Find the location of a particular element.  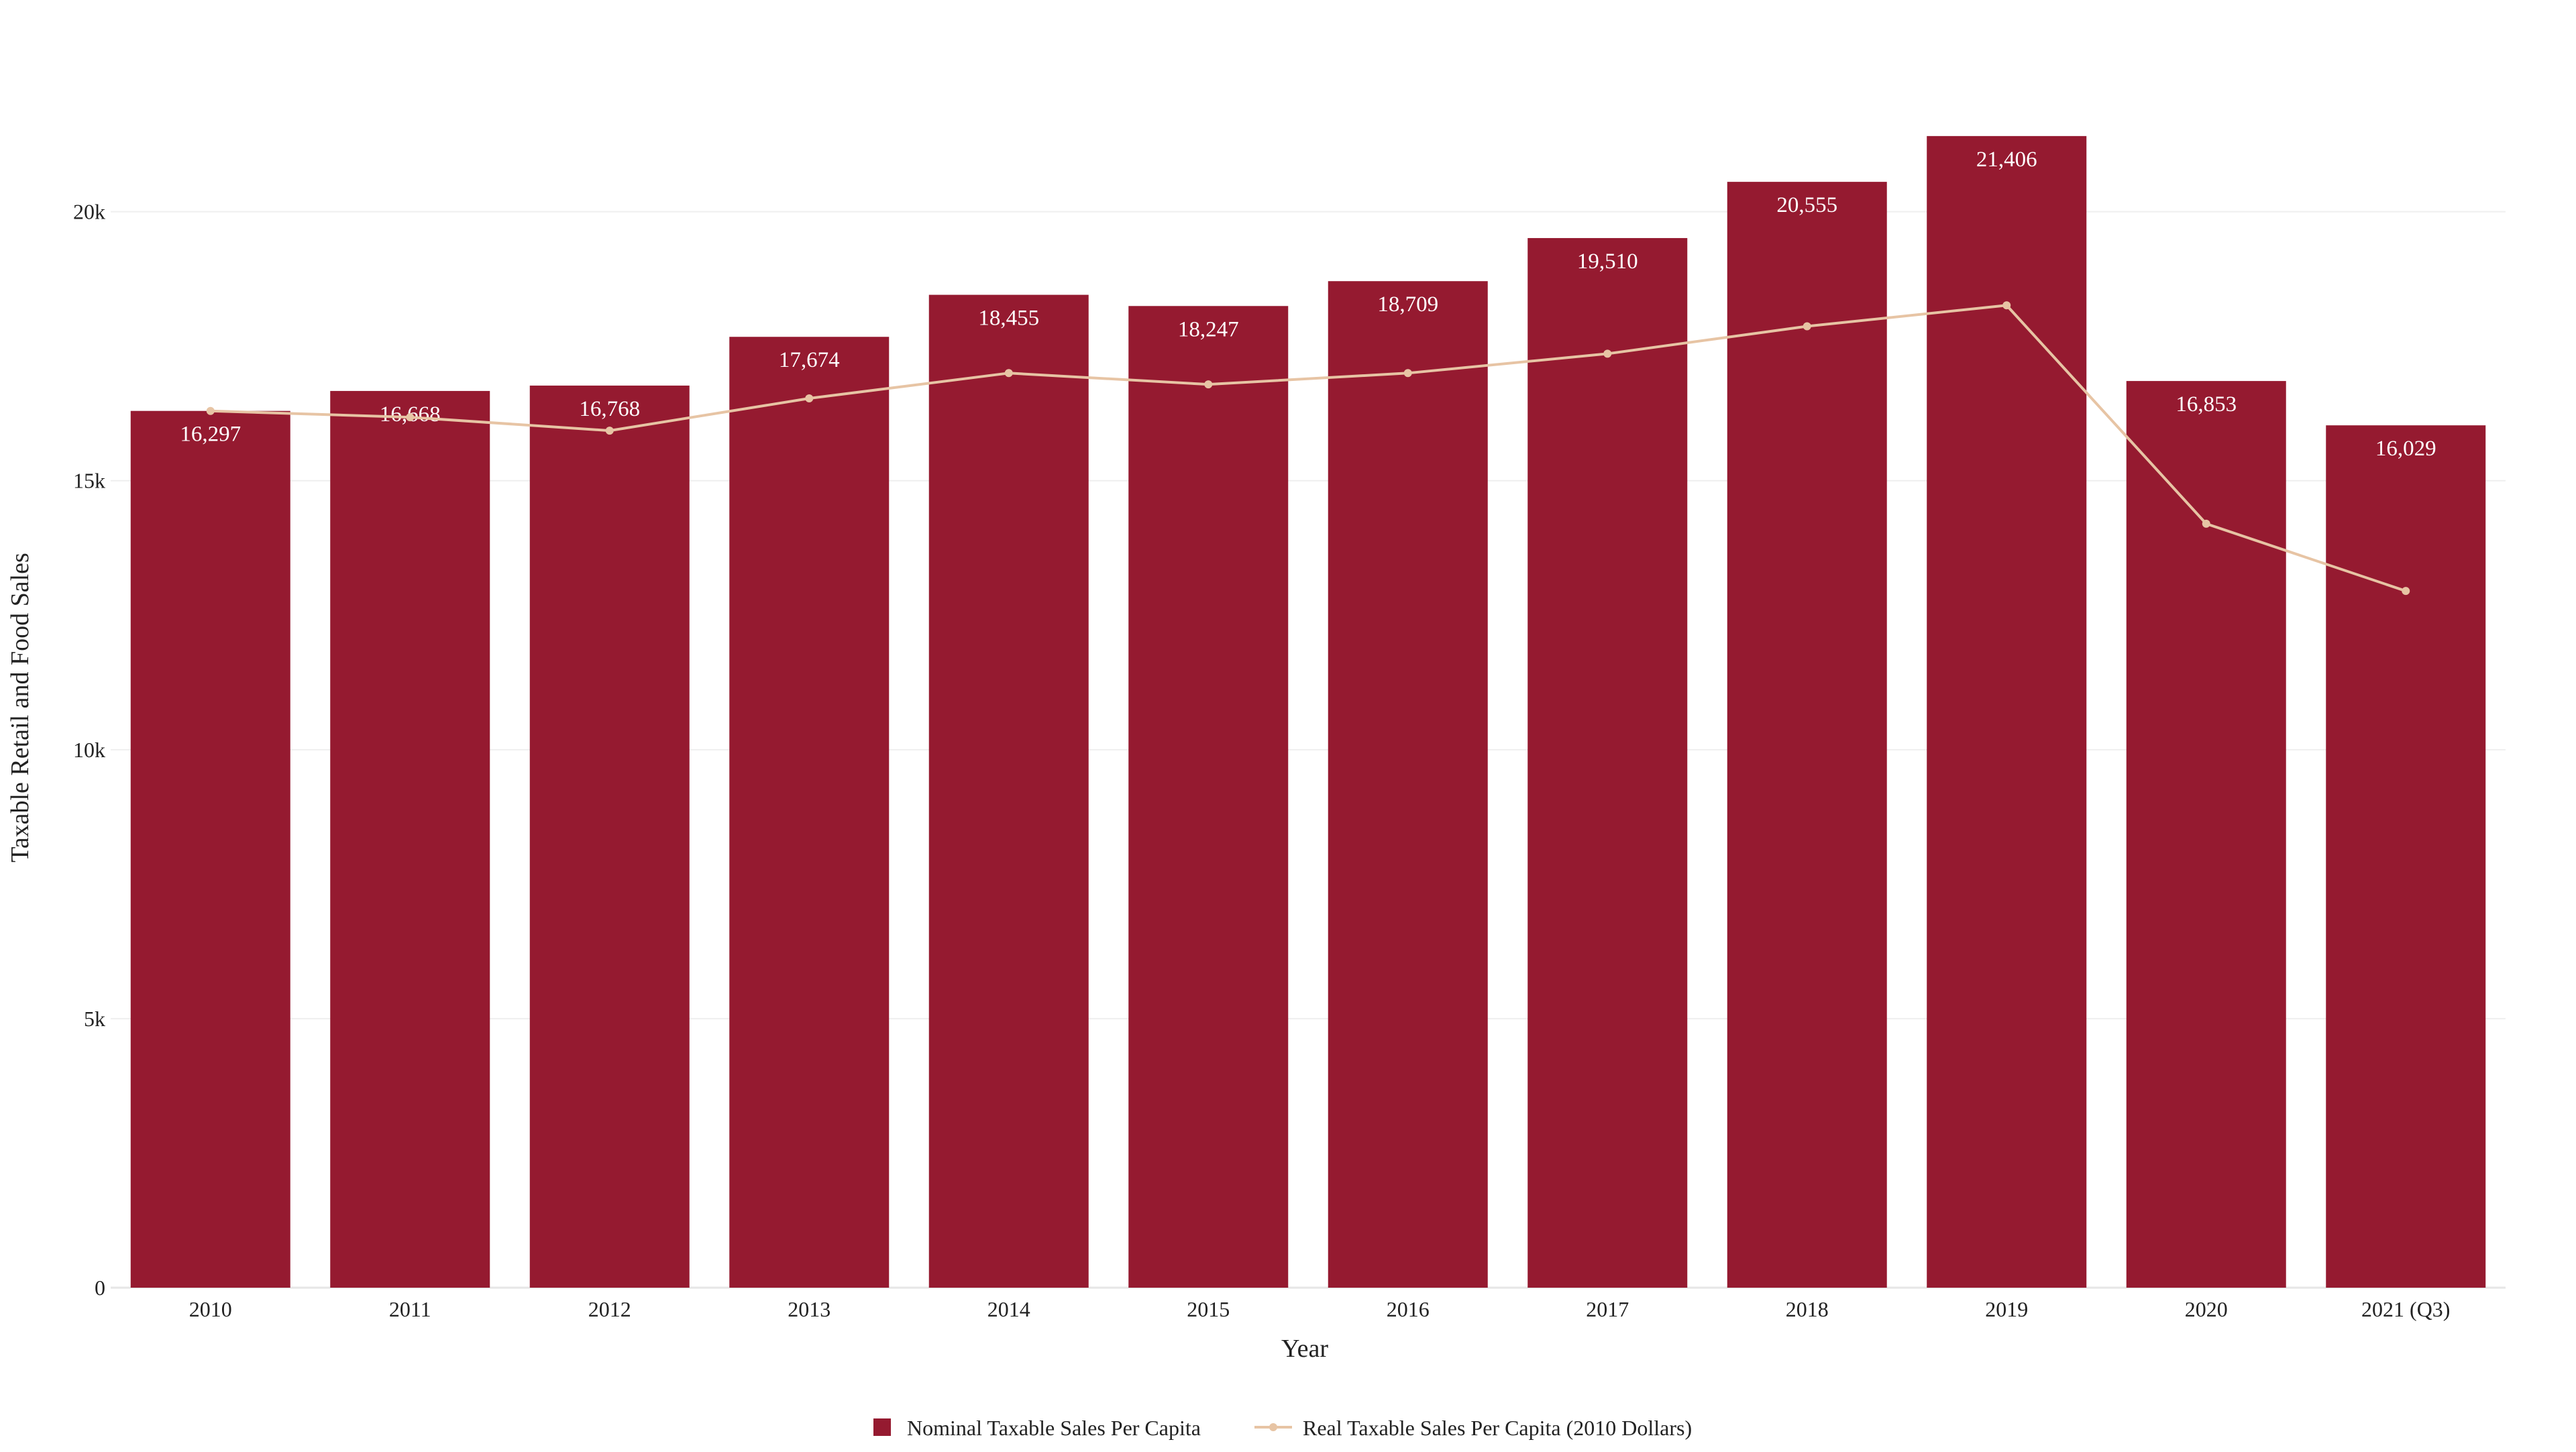

x-axis-title: Year is located at coordinates (1304, 1349).